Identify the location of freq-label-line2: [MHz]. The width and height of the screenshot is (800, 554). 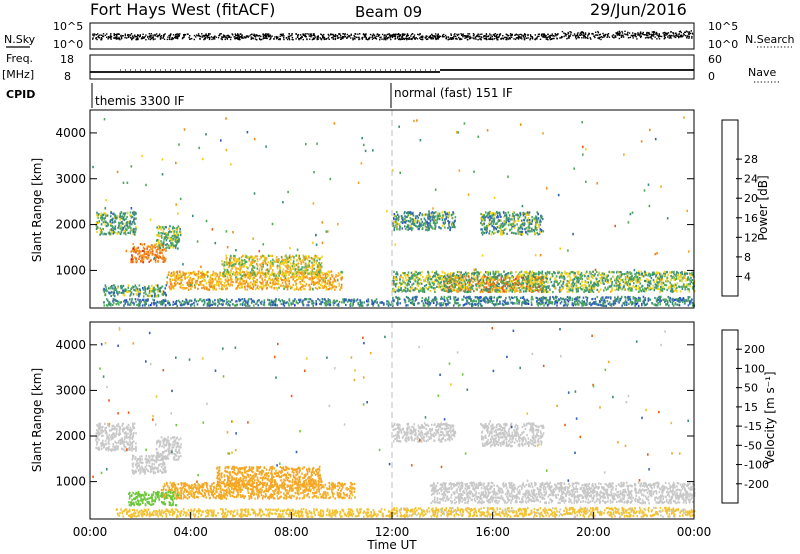
(18, 74).